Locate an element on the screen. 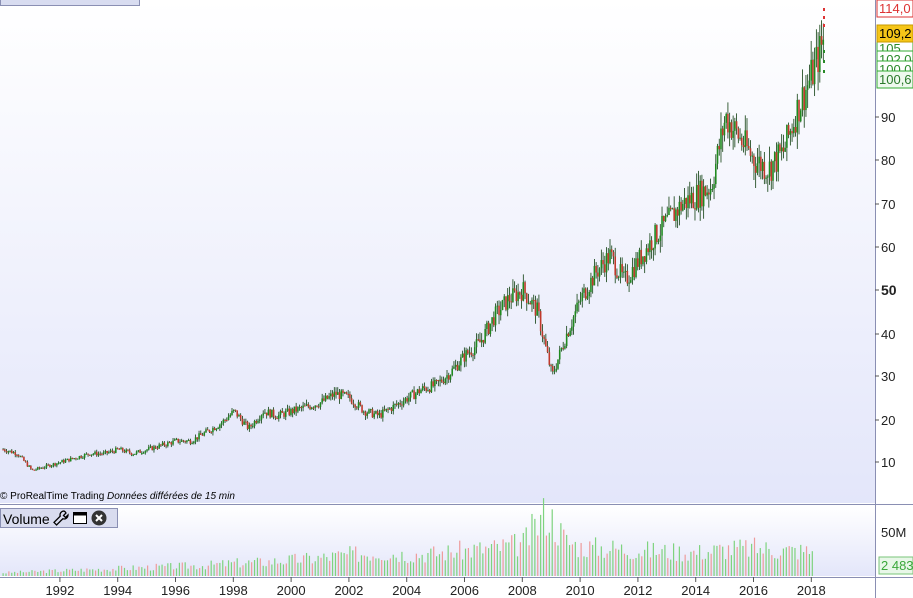 The image size is (913, 598). wrench-icon is located at coordinates (61, 518).